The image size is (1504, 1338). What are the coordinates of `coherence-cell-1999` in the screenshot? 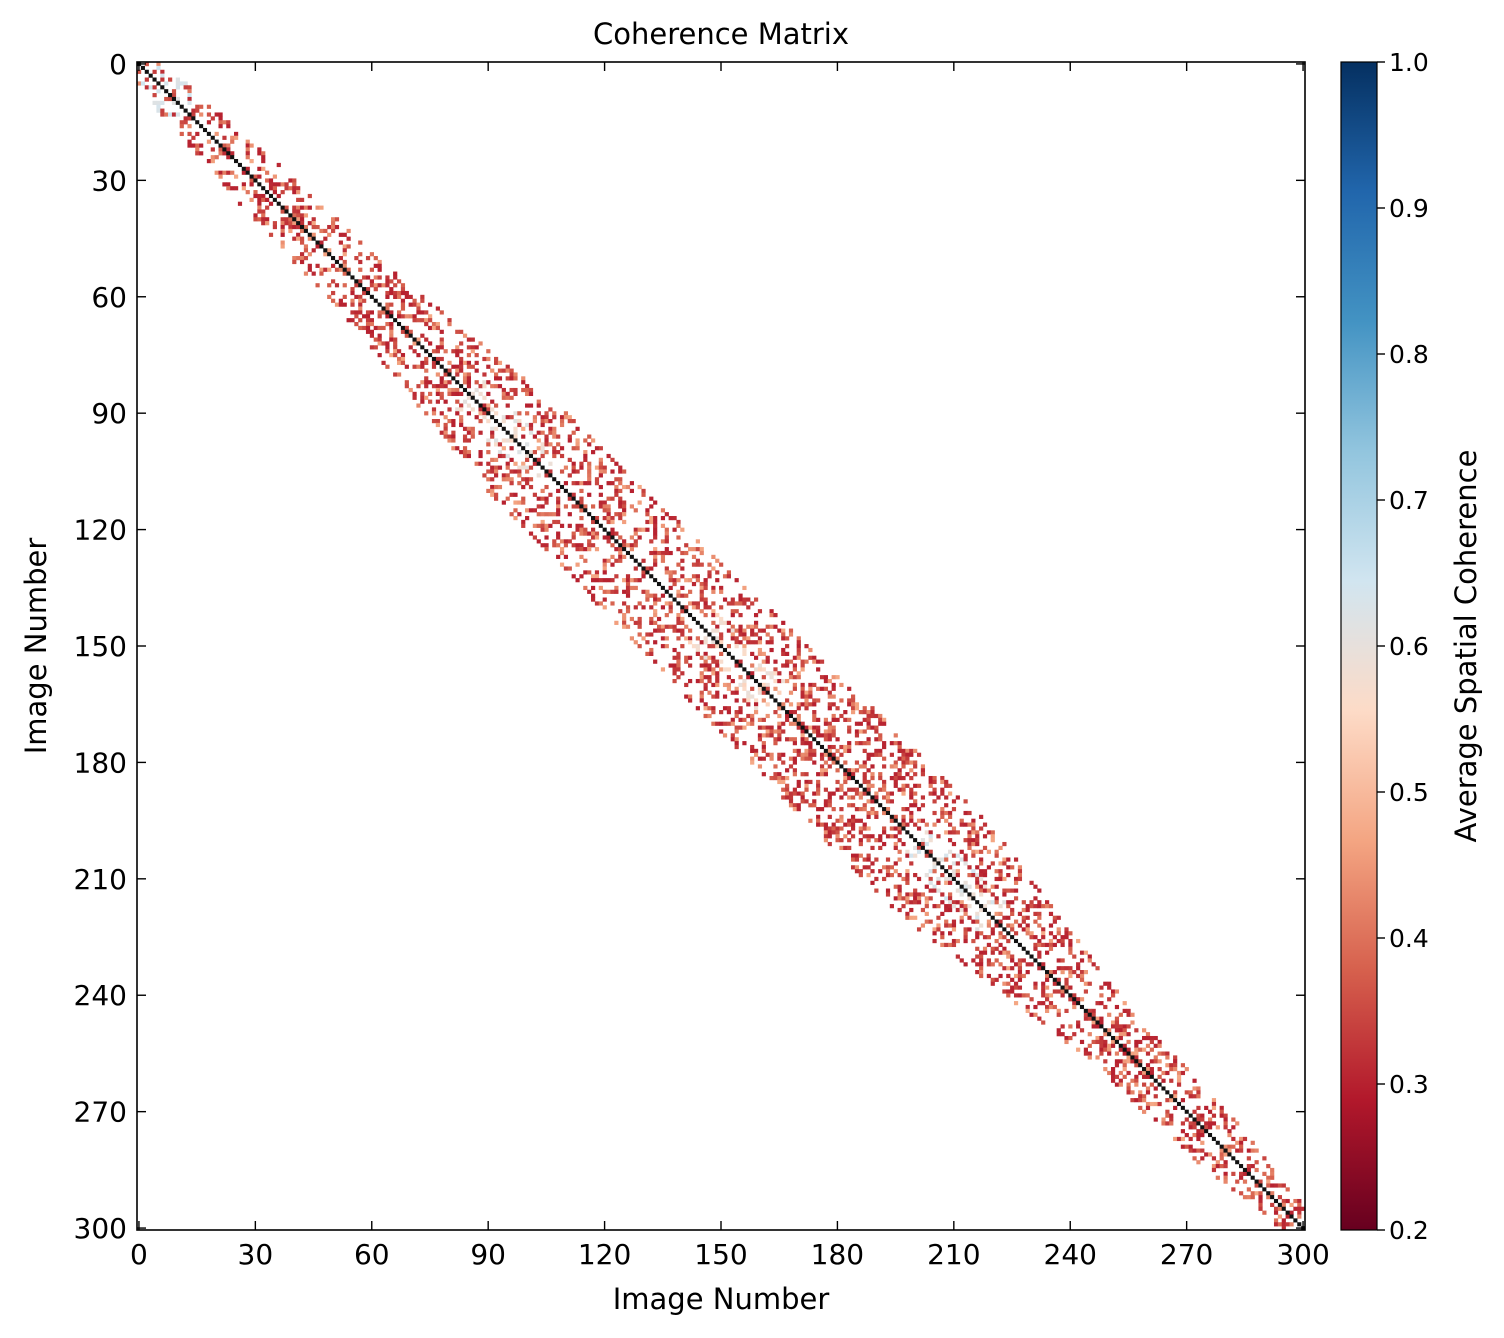 It's located at (829, 801).